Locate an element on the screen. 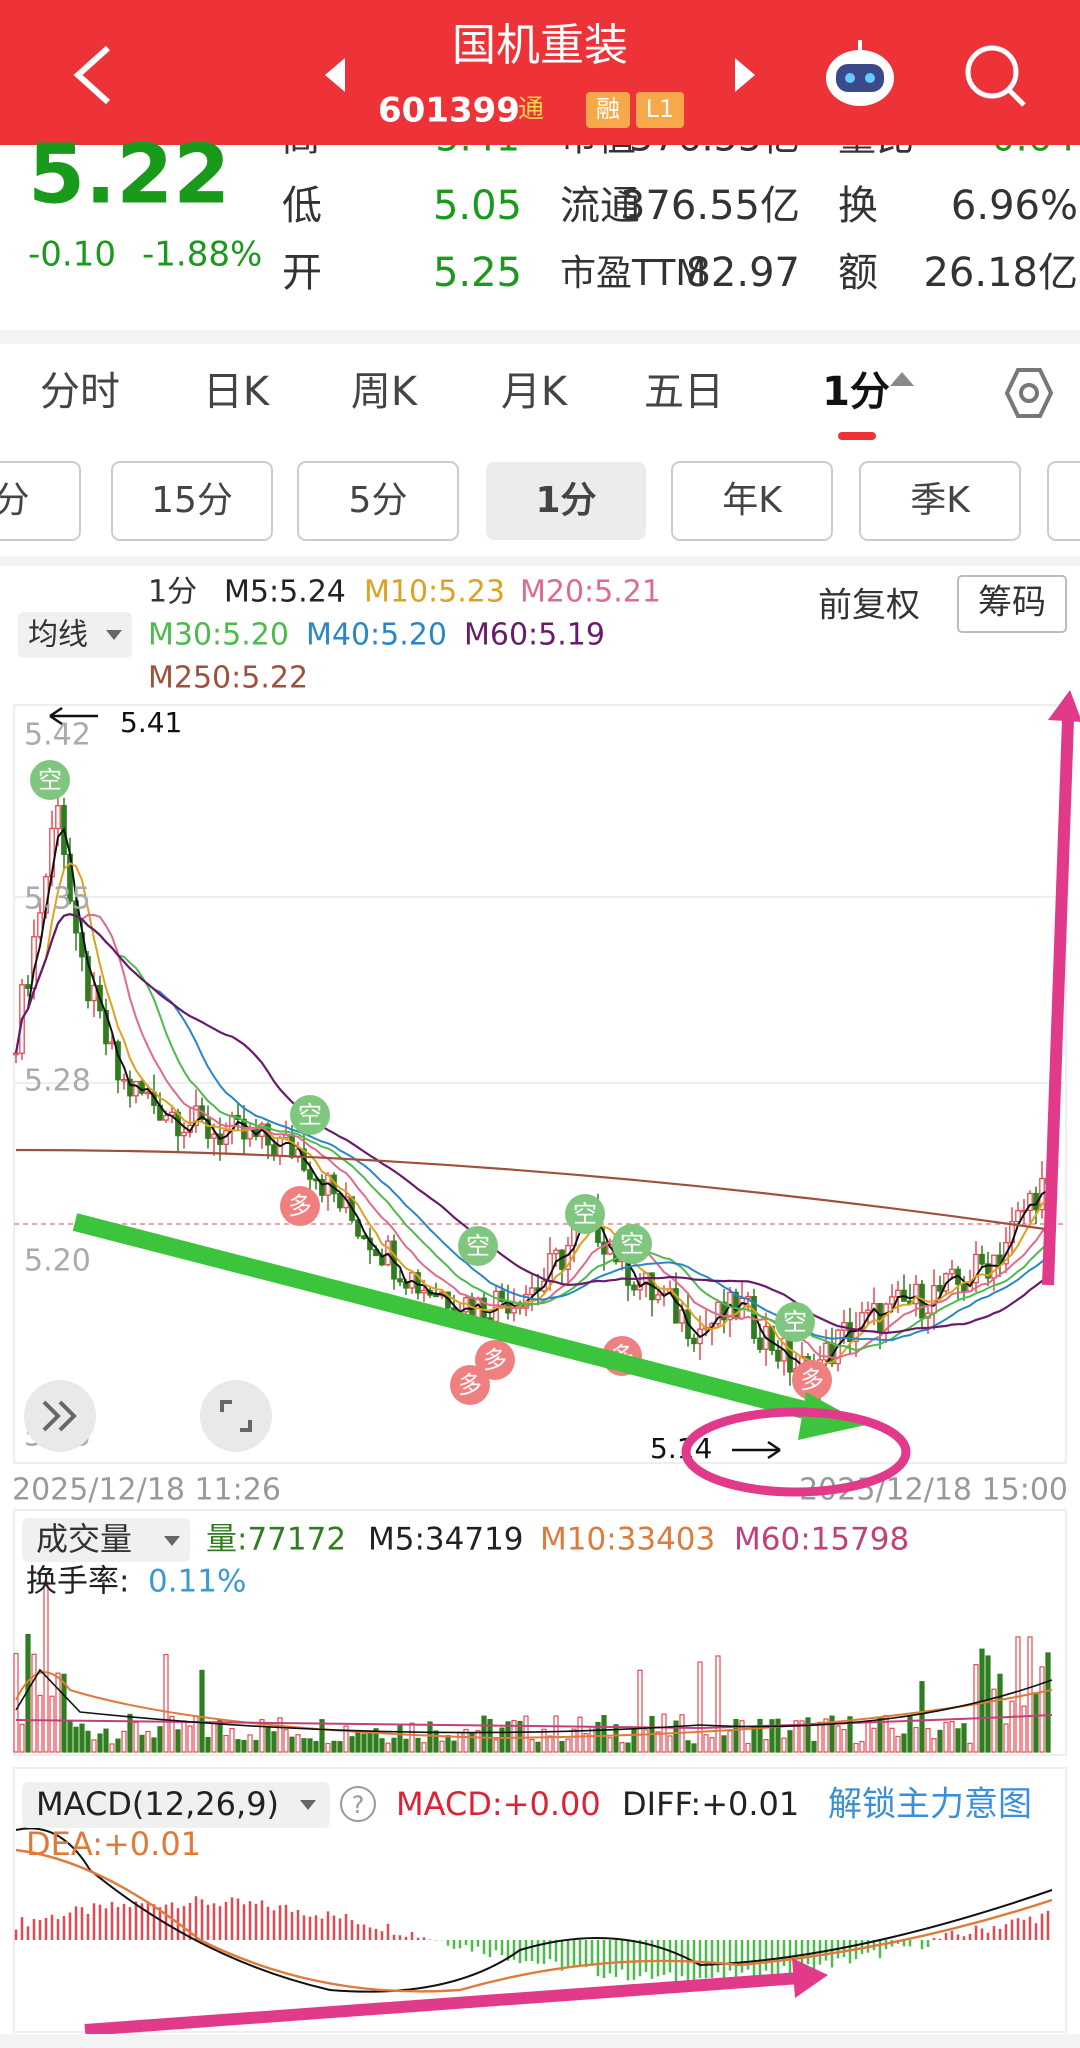  period-button: 15分 is located at coordinates (192, 500).